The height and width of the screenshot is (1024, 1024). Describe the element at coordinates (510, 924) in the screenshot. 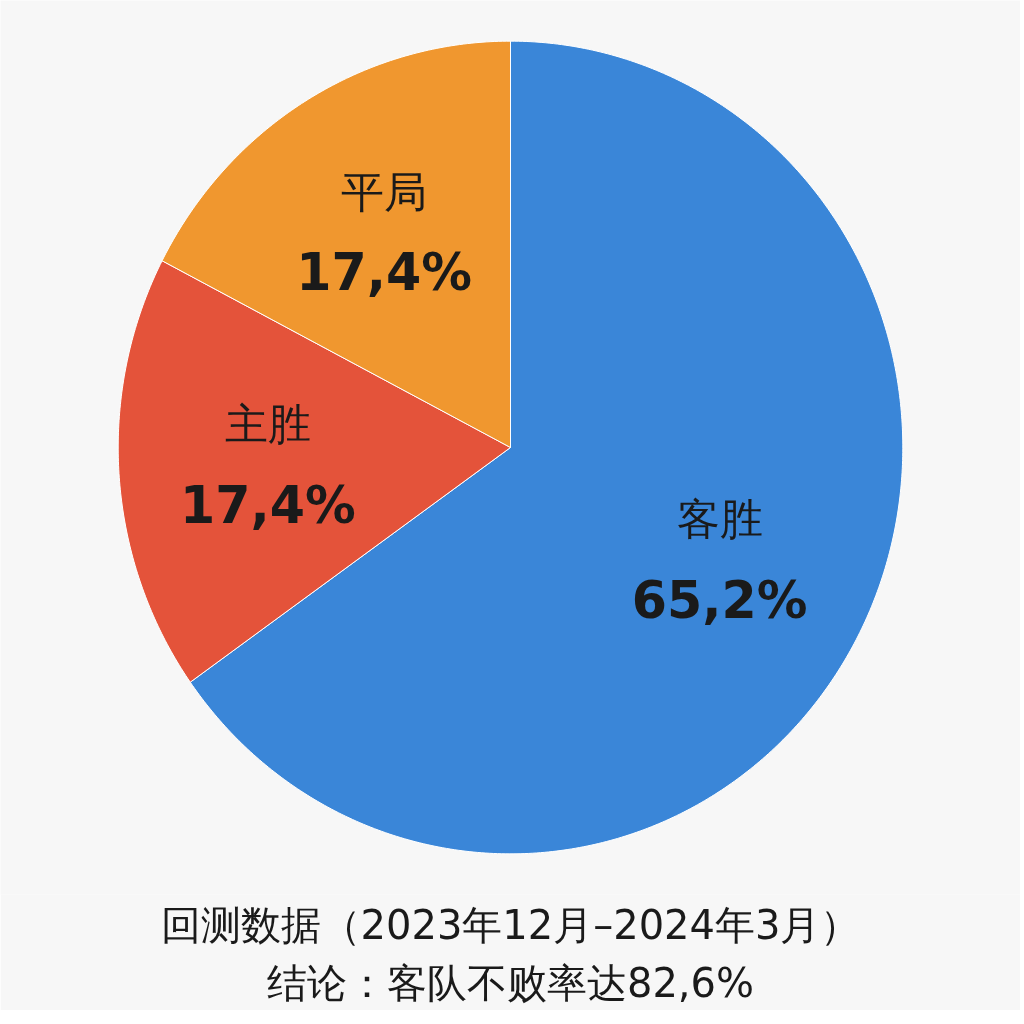

I see `text: 回测数据（2023年12月–2024年3月）` at that location.